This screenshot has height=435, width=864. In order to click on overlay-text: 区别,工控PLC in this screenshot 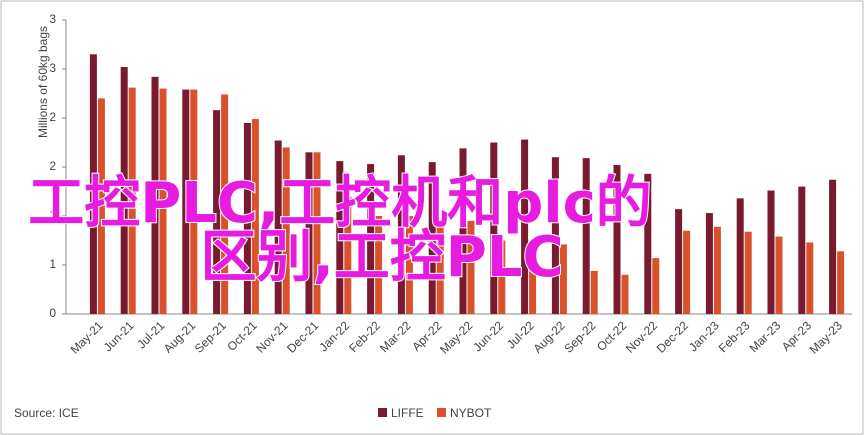, I will do `click(381, 257)`.